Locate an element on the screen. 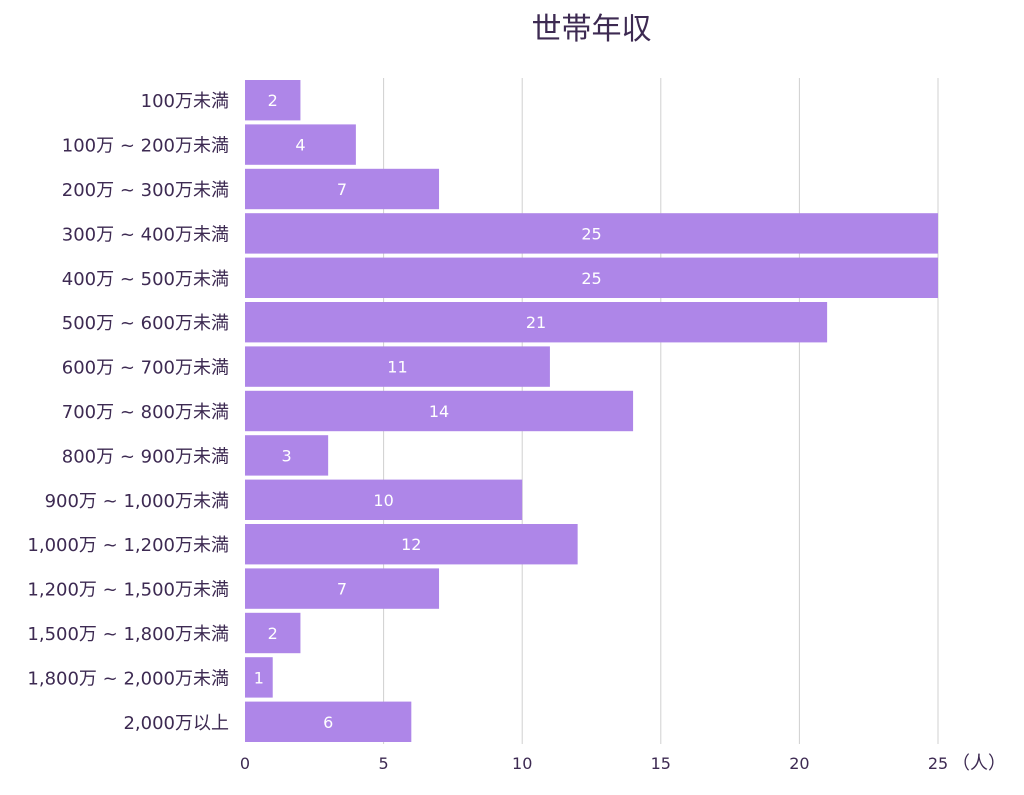  bar-value-label: 10 is located at coordinates (383, 500).